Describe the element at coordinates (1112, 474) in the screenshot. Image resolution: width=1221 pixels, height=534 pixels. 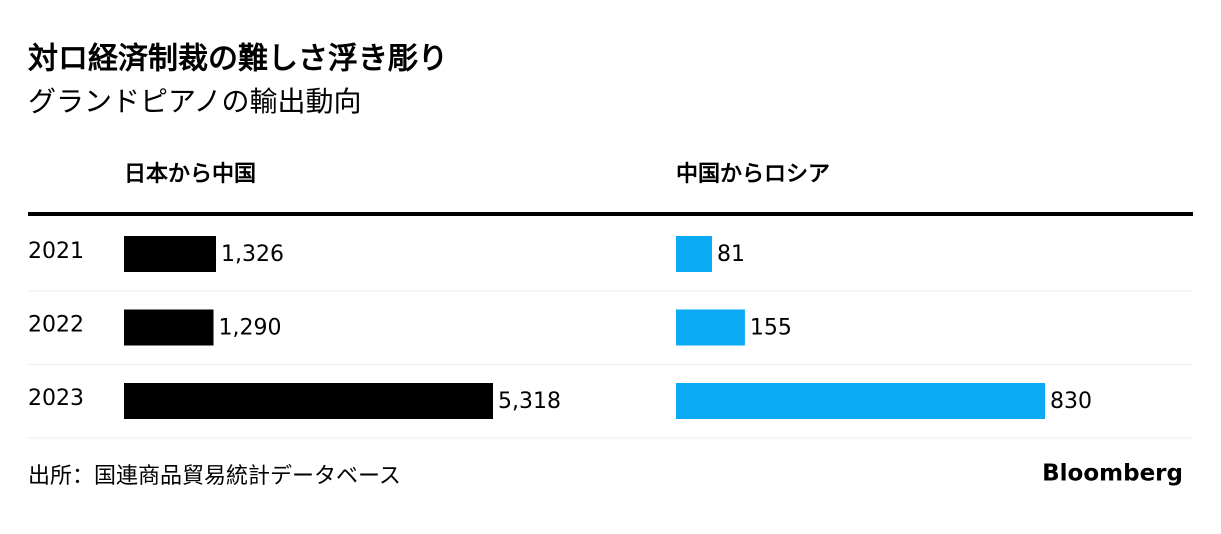
I see `credit: Bloomberg` at that location.